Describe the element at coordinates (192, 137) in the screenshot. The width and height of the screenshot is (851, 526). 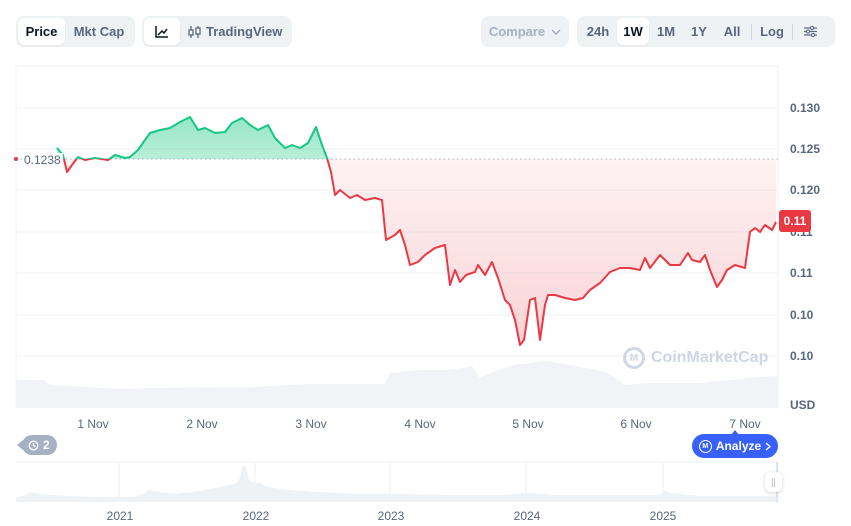
I see `price-line-up` at that location.